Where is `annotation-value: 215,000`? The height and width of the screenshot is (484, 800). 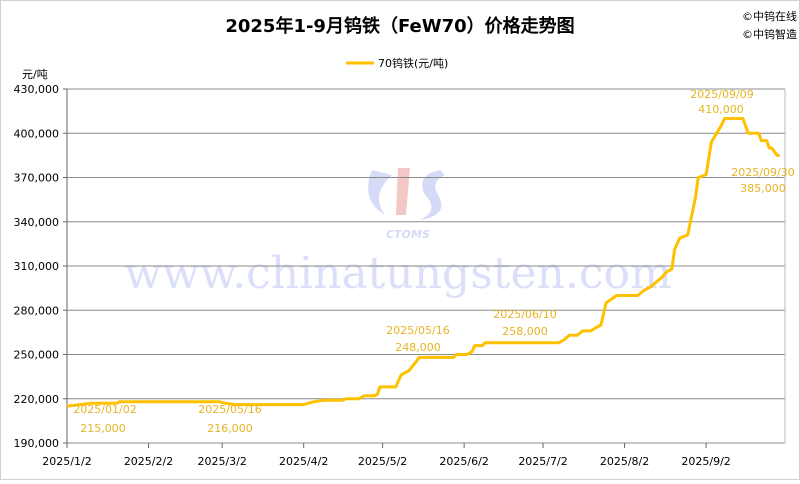
annotation-value: 215,000 is located at coordinates (103, 428).